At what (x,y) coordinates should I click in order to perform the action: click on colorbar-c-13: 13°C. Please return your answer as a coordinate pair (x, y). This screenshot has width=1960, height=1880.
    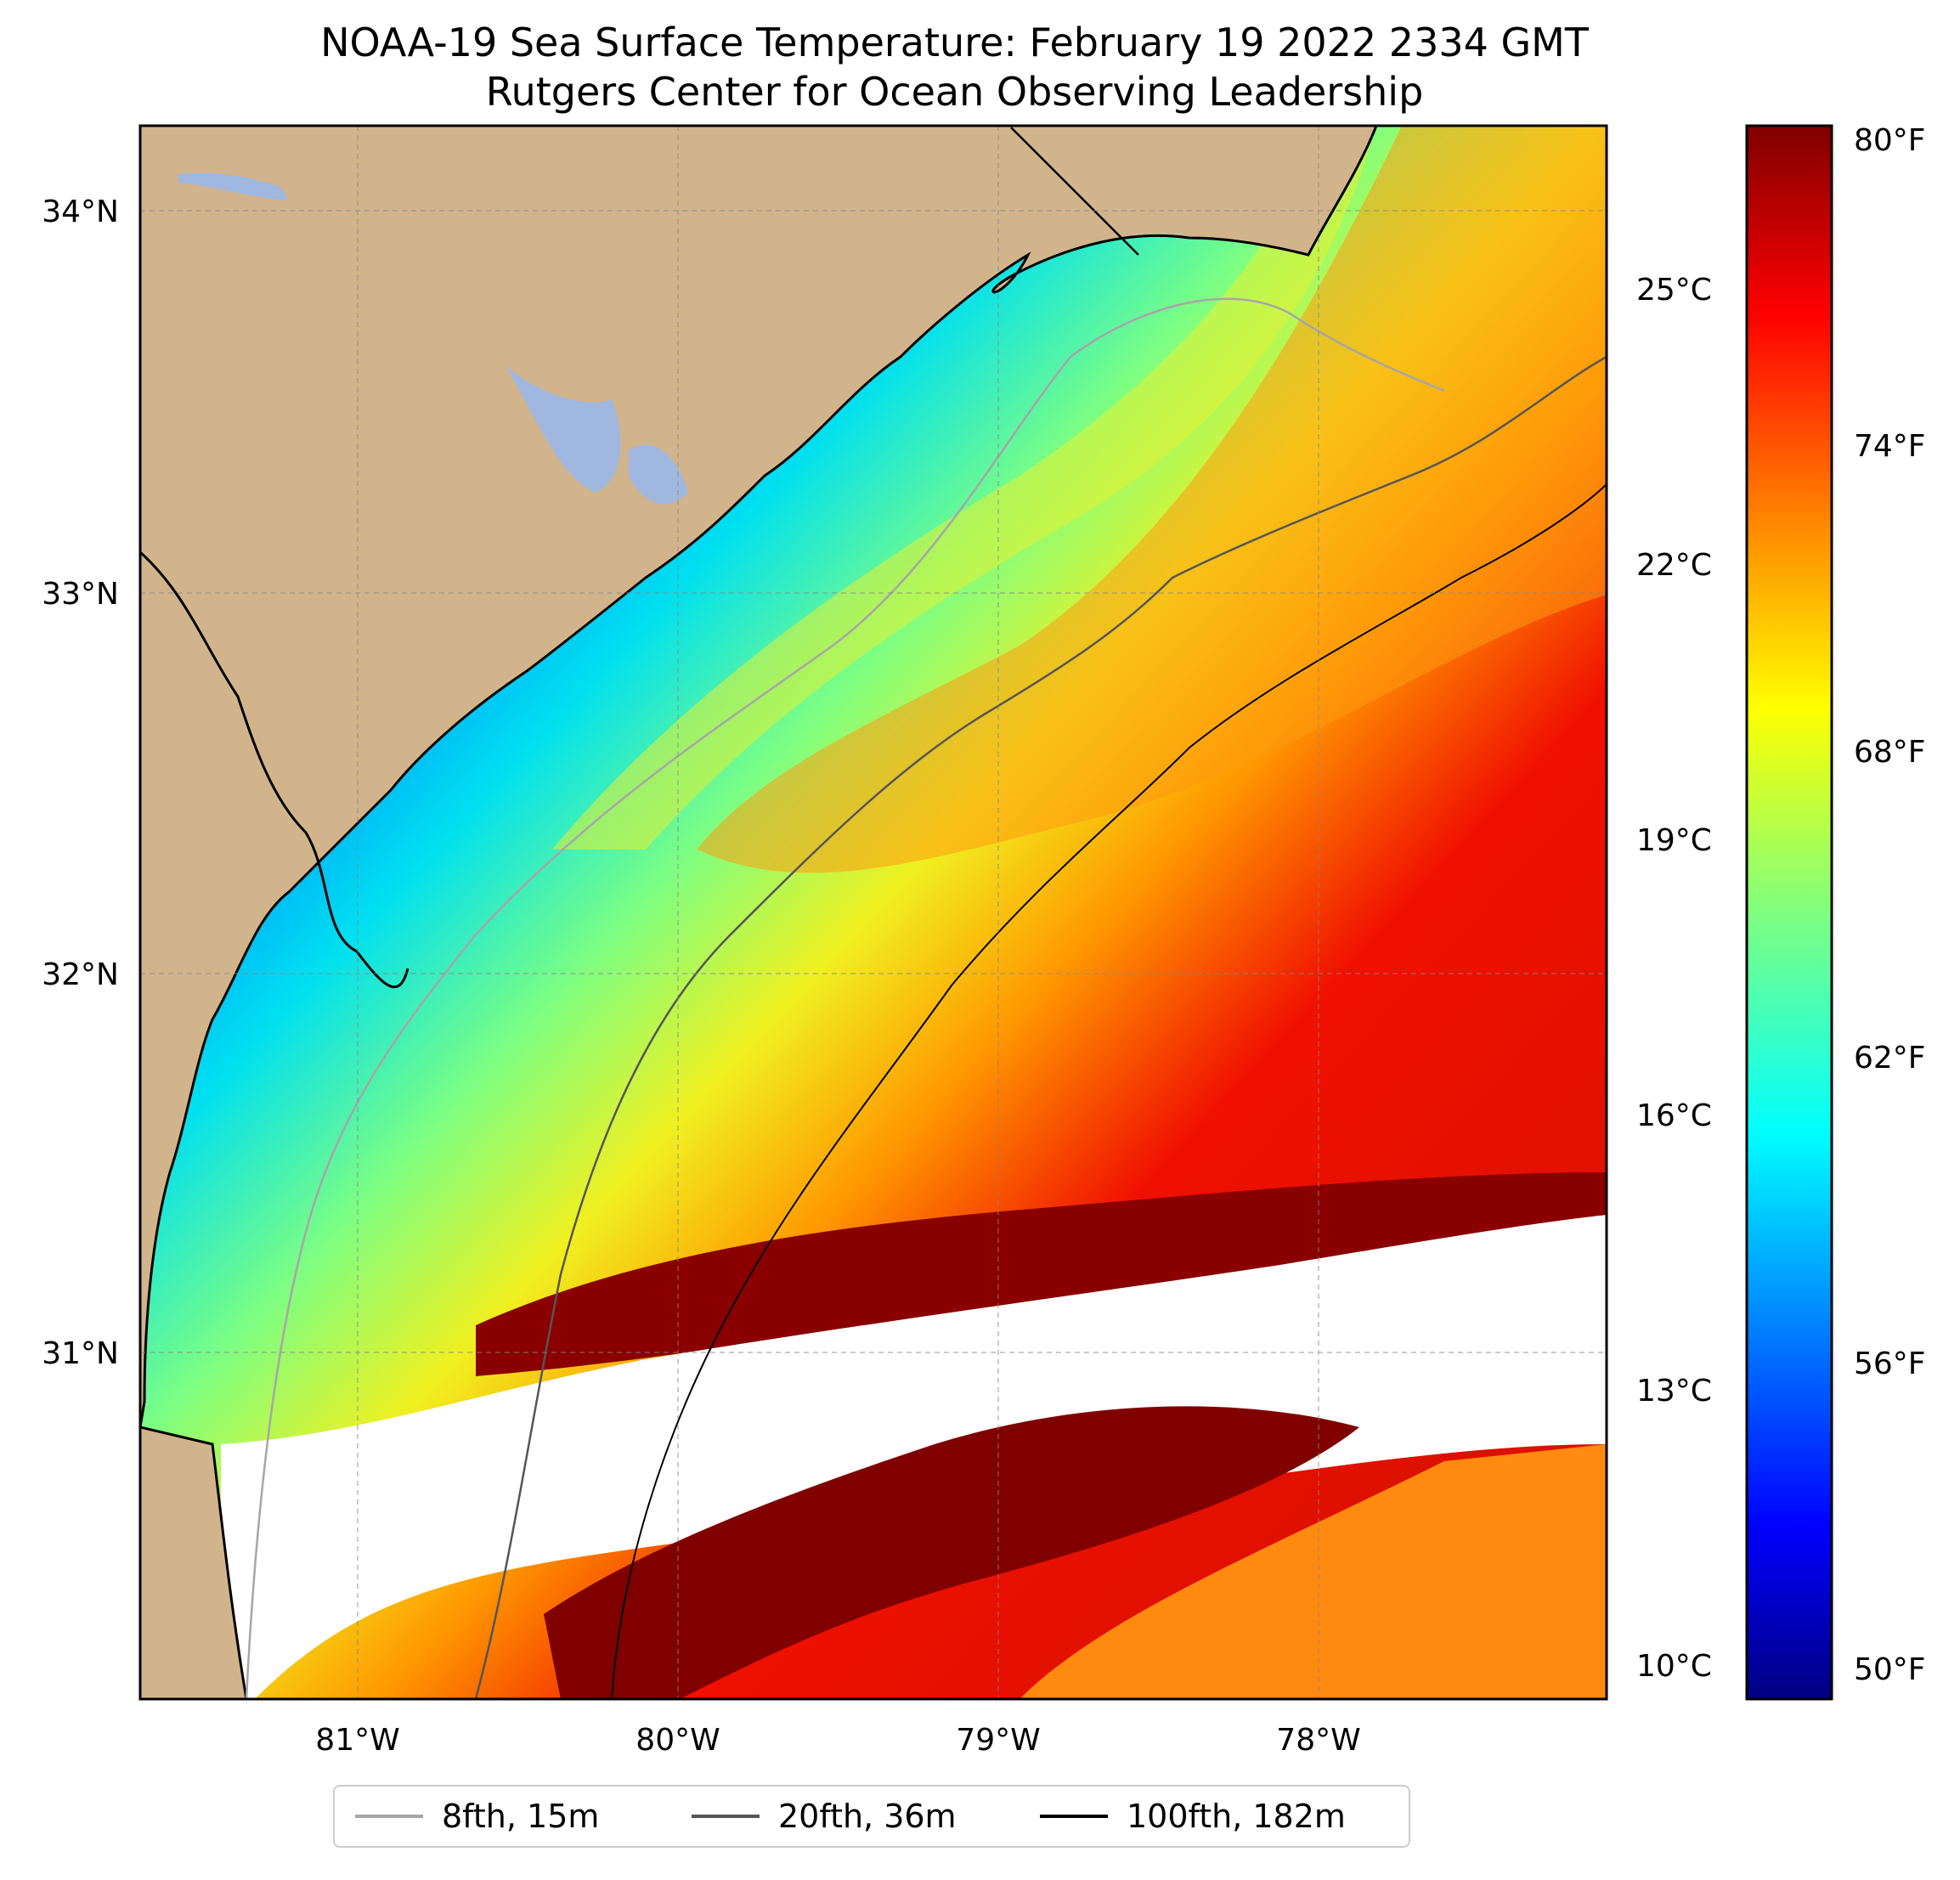
    Looking at the image, I should click on (1674, 1392).